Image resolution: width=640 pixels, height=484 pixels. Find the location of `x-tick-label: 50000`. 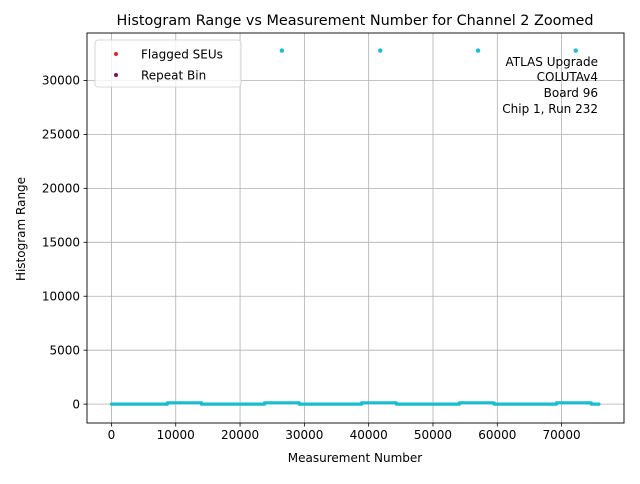

x-tick-label: 50000 is located at coordinates (433, 435).